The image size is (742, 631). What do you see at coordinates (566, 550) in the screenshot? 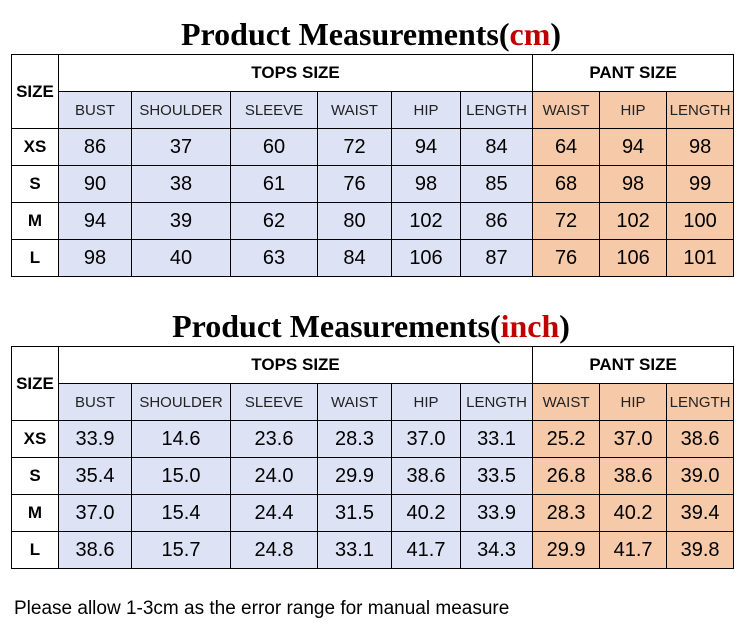
I see `table-cell: 29.9` at bounding box center [566, 550].